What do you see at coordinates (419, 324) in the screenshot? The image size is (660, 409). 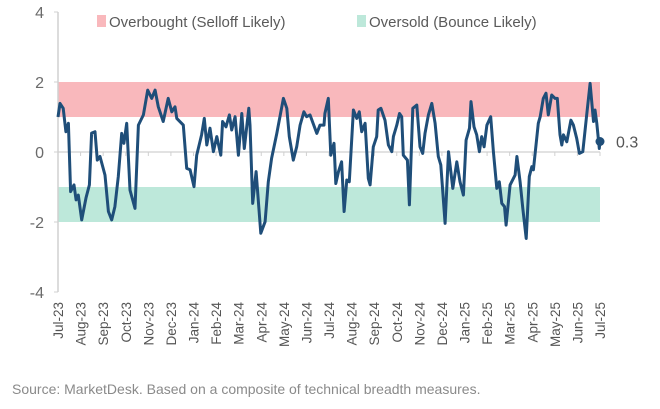 I see `x-tick-label: Nov-24` at bounding box center [419, 324].